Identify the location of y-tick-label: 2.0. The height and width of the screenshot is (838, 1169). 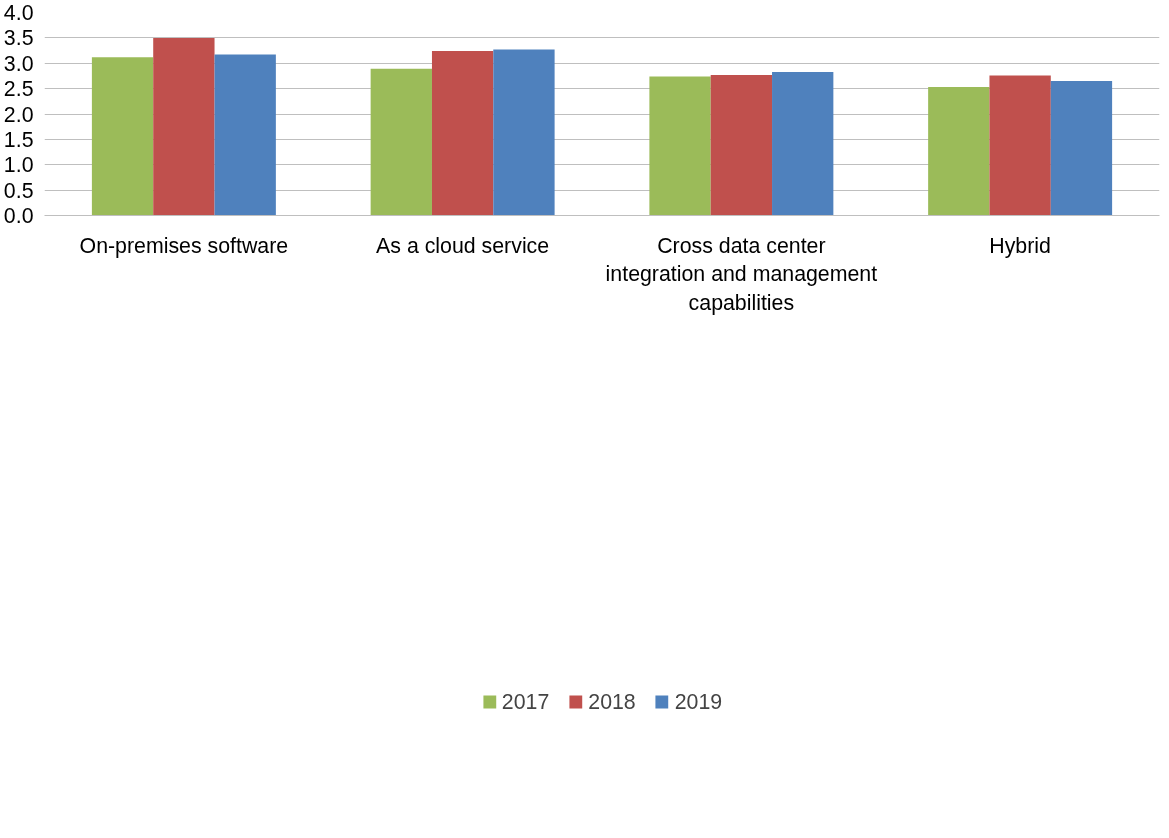
(18, 114).